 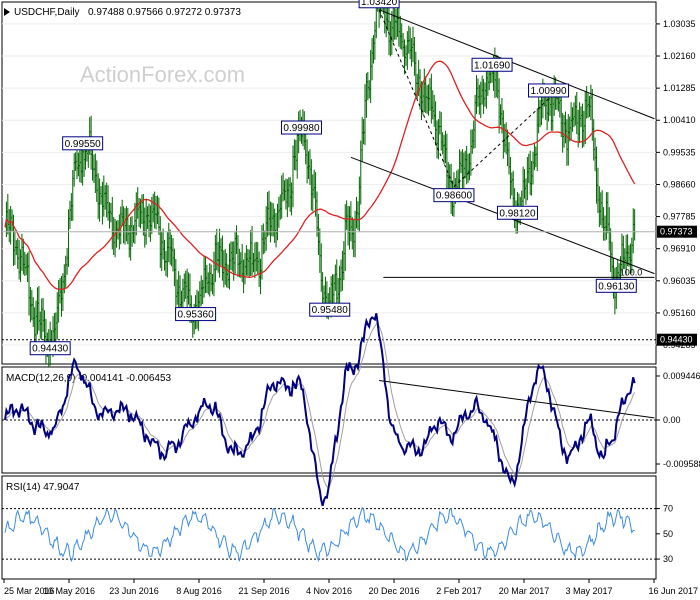 What do you see at coordinates (679, 56) in the screenshot?
I see `price-tick-label: 1.02160` at bounding box center [679, 56].